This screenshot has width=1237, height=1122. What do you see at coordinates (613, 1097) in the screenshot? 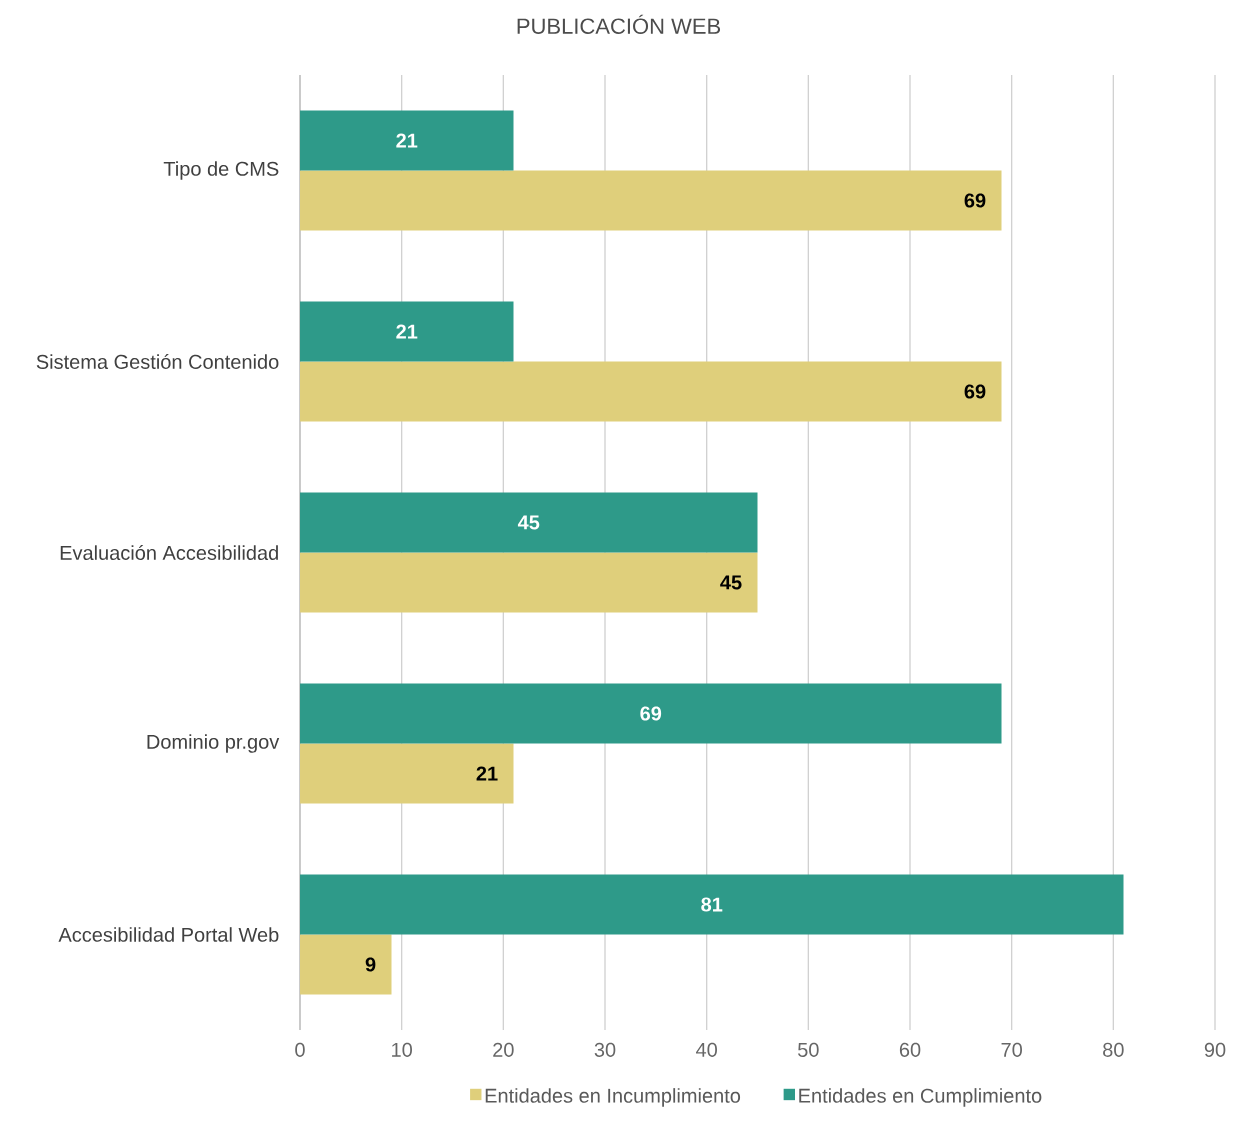
I see `legend-label: Entidades en Incumplimiento` at bounding box center [613, 1097].